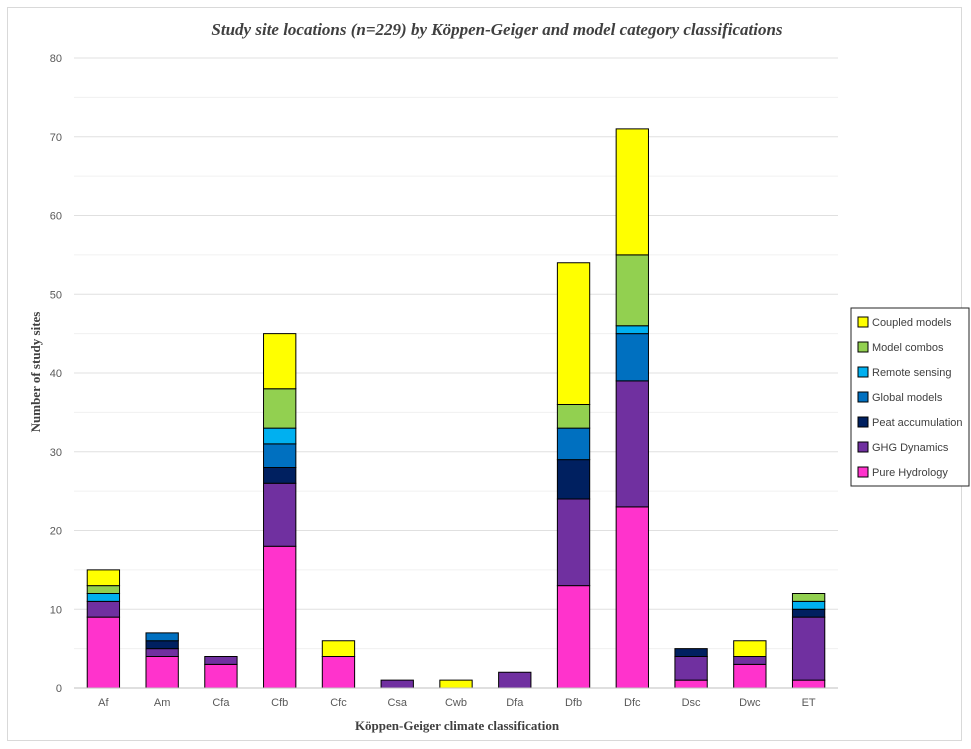 This screenshot has width=971, height=749. What do you see at coordinates (515, 703) in the screenshot?
I see `x-tick-label: Dfa` at bounding box center [515, 703].